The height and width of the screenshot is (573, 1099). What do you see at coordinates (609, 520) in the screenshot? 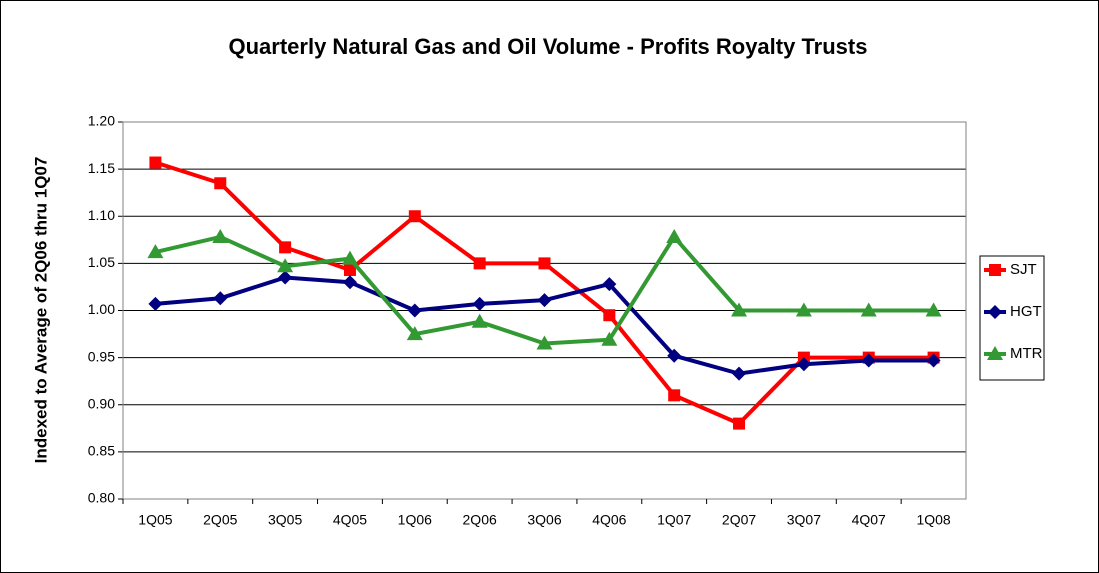
I see `x-tick-label: 4Q06` at bounding box center [609, 520].